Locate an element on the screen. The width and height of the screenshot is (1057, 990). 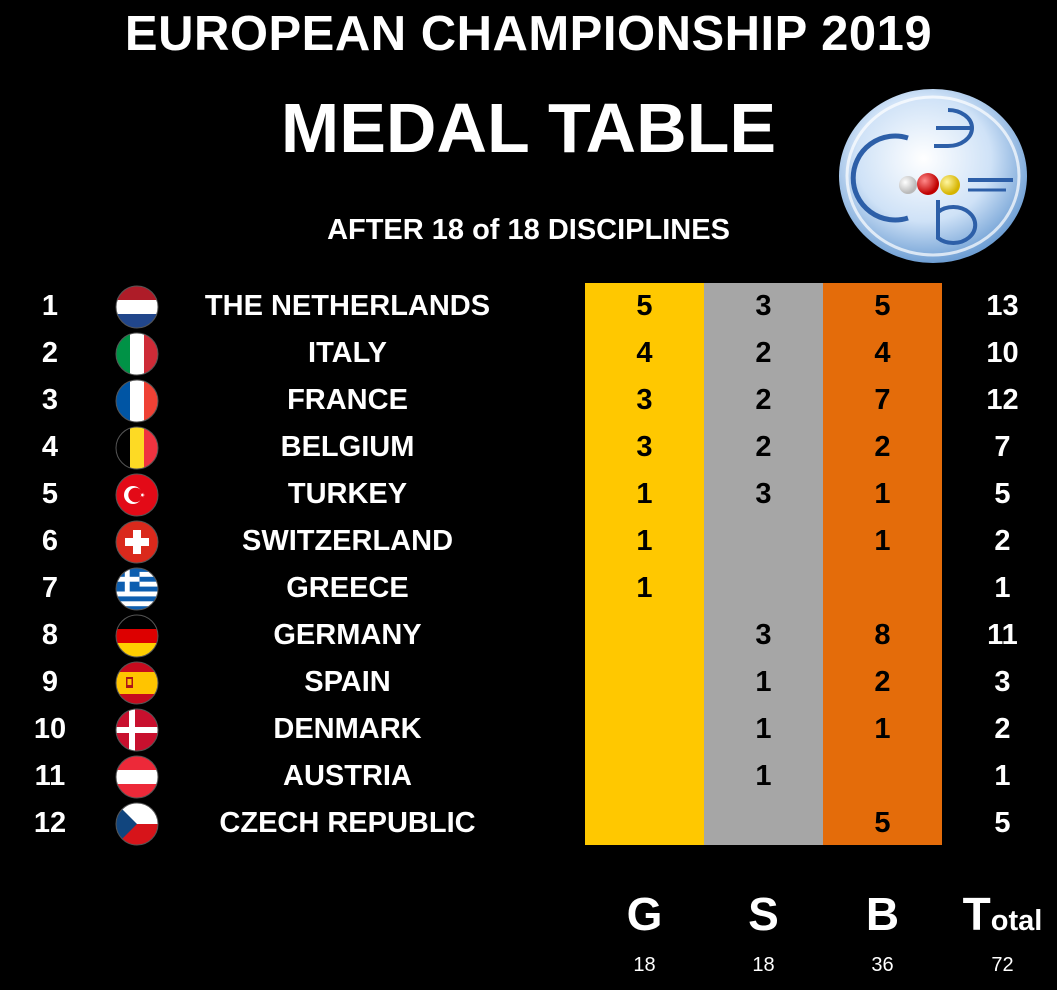
table-row: 7 GREECE 1 1 is located at coordinates (528, 588).